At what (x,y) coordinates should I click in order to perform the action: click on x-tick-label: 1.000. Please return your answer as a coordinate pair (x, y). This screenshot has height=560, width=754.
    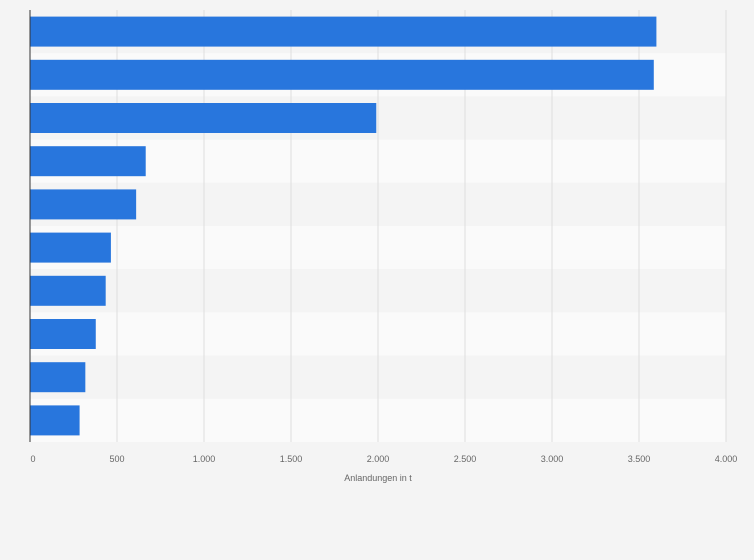
    Looking at the image, I should click on (204, 459).